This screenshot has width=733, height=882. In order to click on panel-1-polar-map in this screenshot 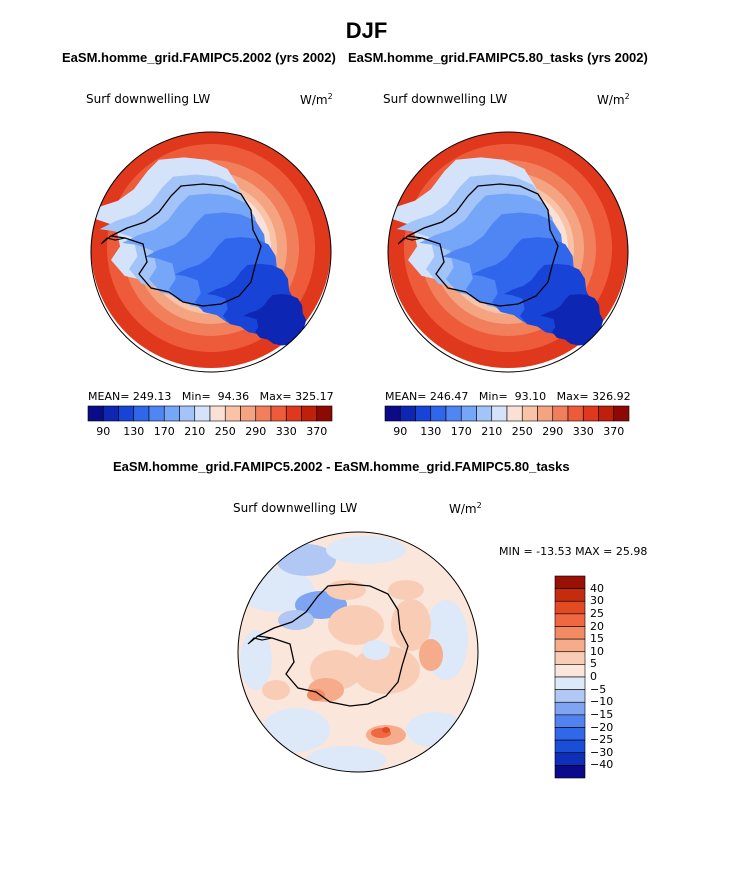, I will do `click(211, 252)`.